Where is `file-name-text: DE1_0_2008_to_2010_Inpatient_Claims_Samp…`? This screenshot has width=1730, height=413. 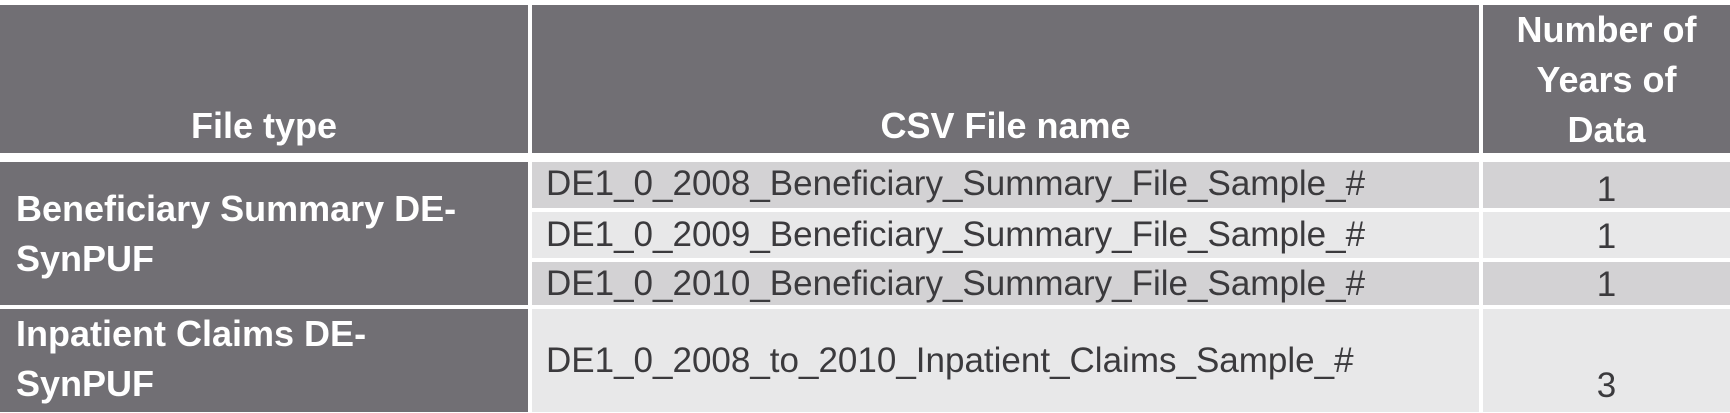 file-name-text: DE1_0_2008_to_2010_Inpatient_Claims_Samp… is located at coordinates (950, 360).